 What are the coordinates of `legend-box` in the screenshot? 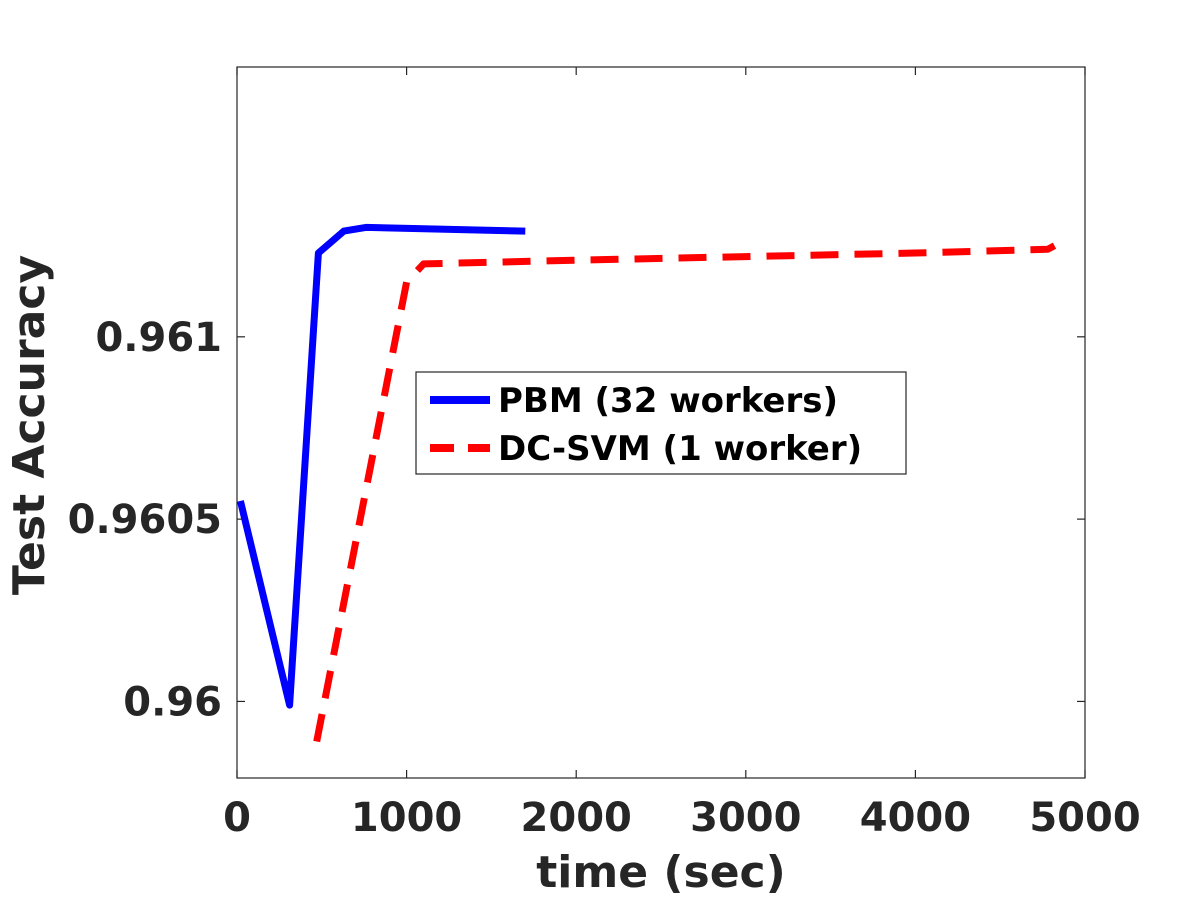 It's located at (661, 423).